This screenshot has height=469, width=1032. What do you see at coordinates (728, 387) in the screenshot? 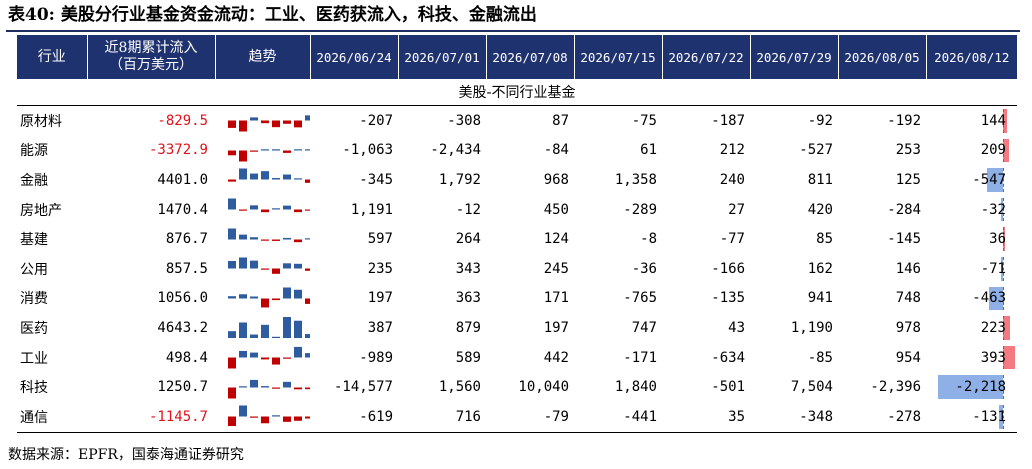
I see `weekly-flow: -501` at bounding box center [728, 387].